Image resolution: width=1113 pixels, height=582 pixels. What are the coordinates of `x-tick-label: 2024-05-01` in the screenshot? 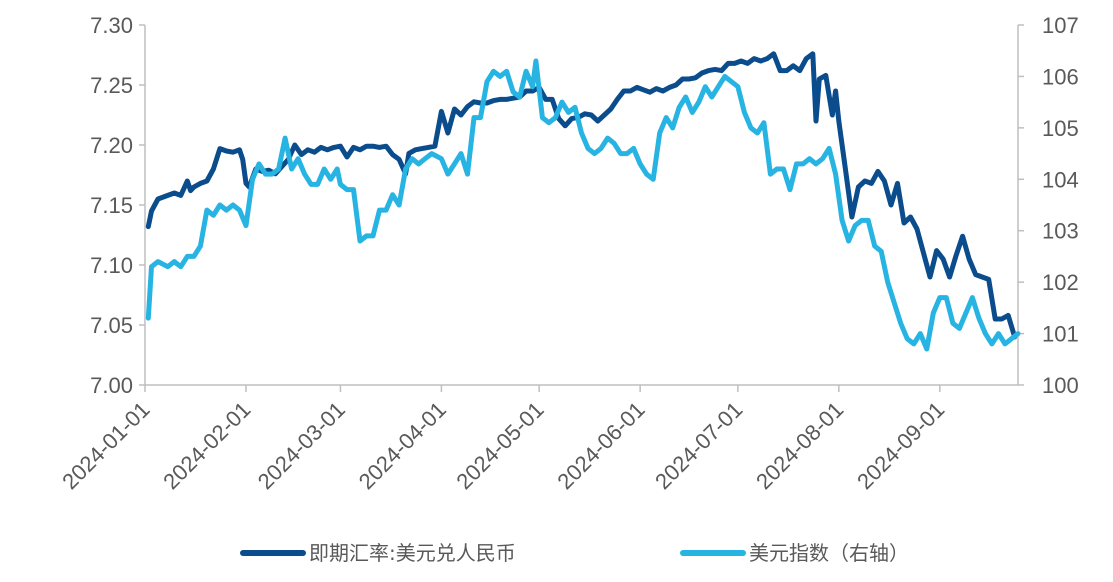 It's located at (499, 445).